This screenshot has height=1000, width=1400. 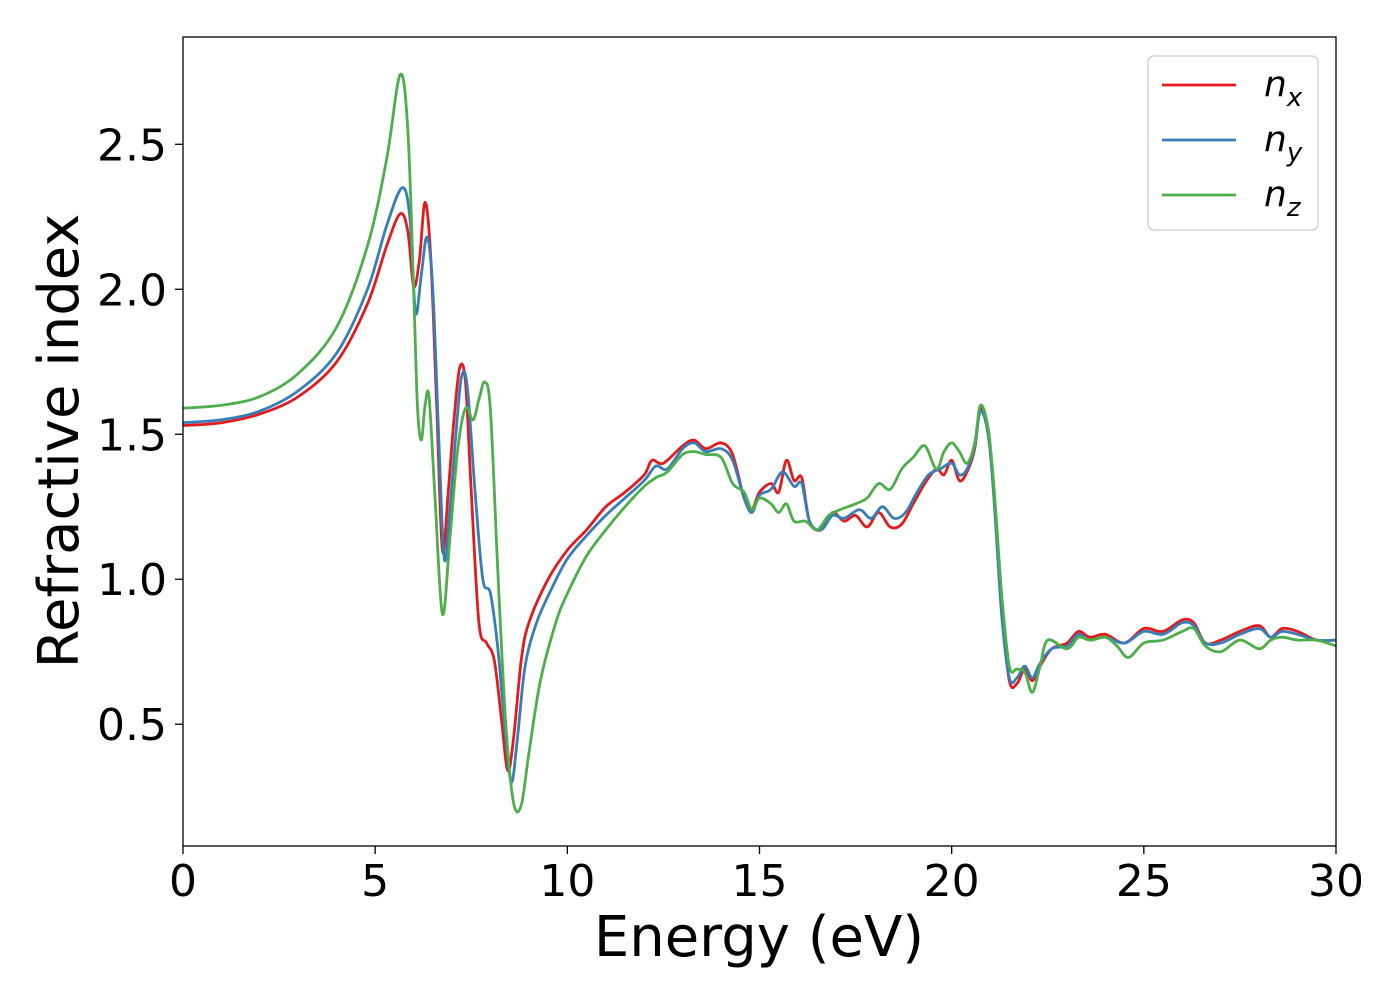 I want to click on y-tick-label: 2.5, so click(x=132, y=145).